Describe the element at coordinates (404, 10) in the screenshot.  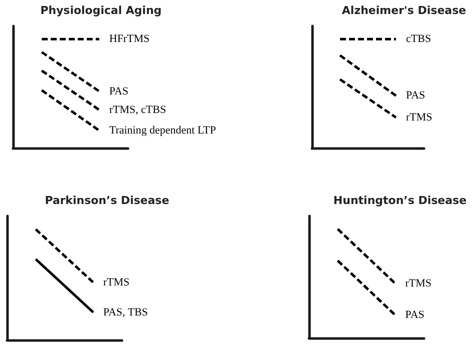
I see `chart-title: Alzheimer's Disease` at that location.